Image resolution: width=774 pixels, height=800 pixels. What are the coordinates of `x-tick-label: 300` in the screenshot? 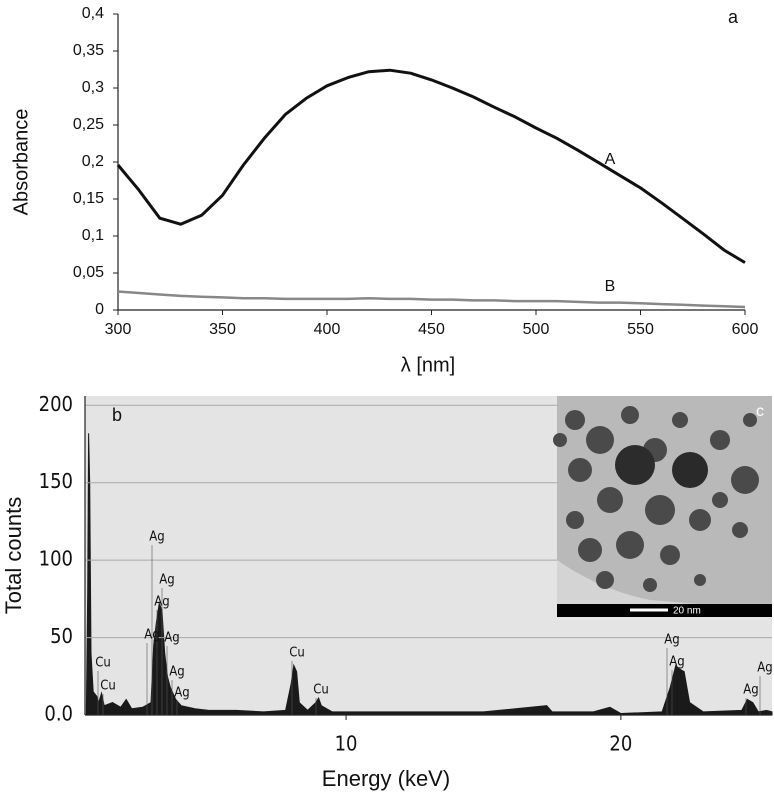 It's located at (118, 329).